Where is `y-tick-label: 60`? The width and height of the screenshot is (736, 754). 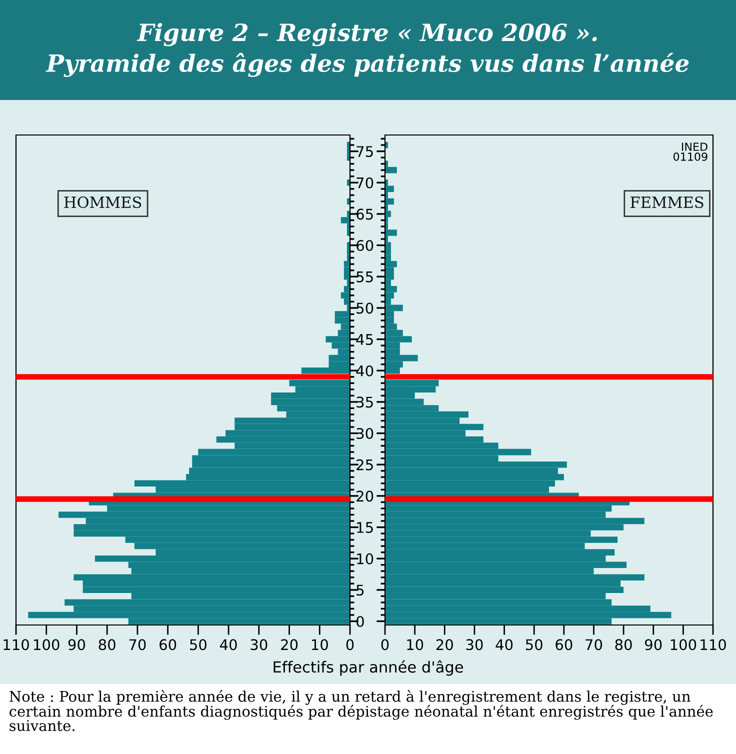 y-tick-label: 60 is located at coordinates (365, 246).